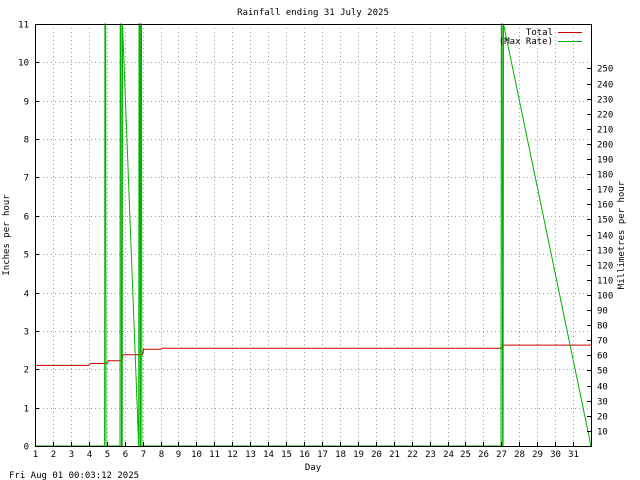 Image resolution: width=640 pixels, height=480 pixels. I want to click on x-tick-label: 19, so click(358, 455).